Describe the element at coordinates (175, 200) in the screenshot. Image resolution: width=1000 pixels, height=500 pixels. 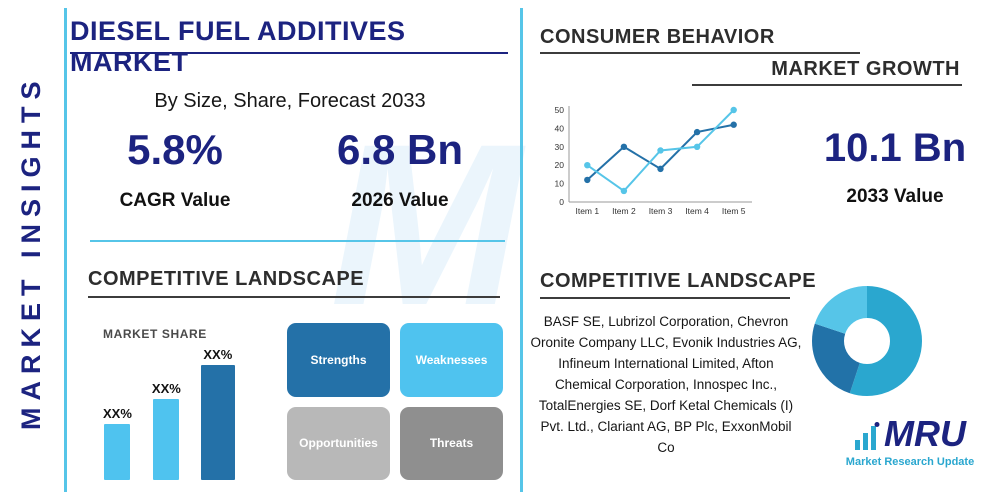
I see `cagr-label: CAGR Value` at that location.